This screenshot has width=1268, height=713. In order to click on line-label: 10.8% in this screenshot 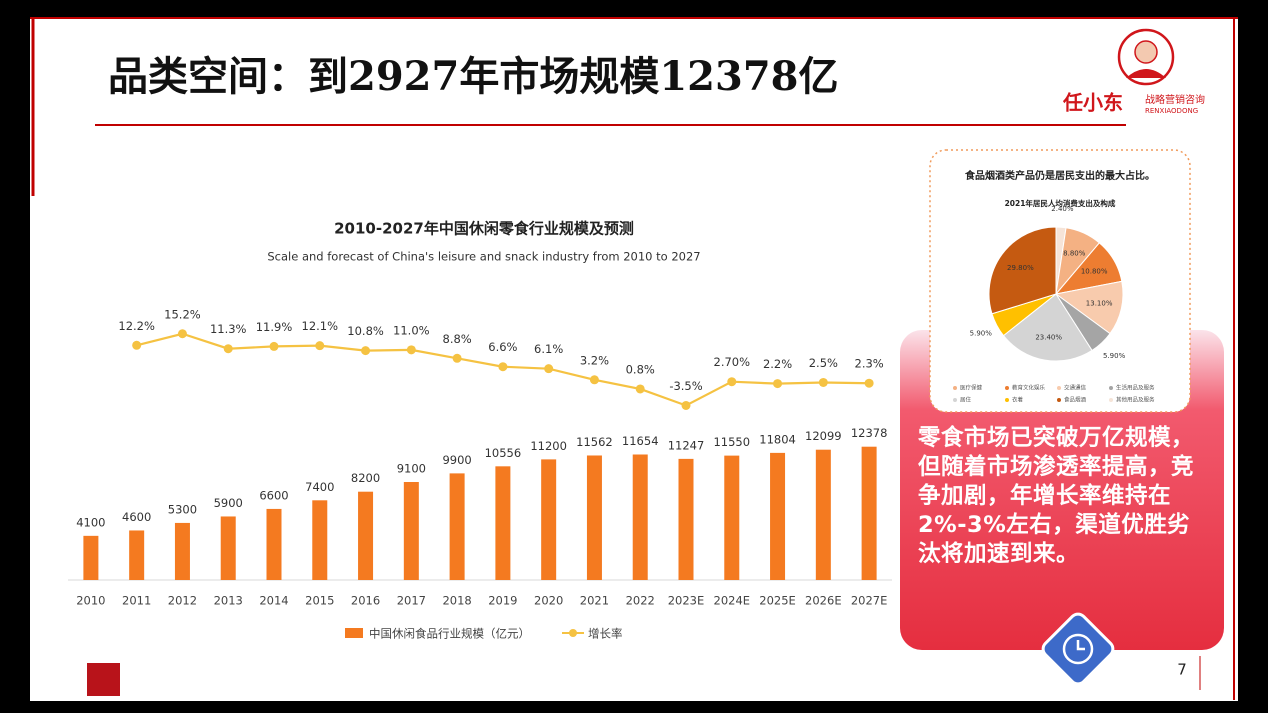, I will do `click(365, 331)`.